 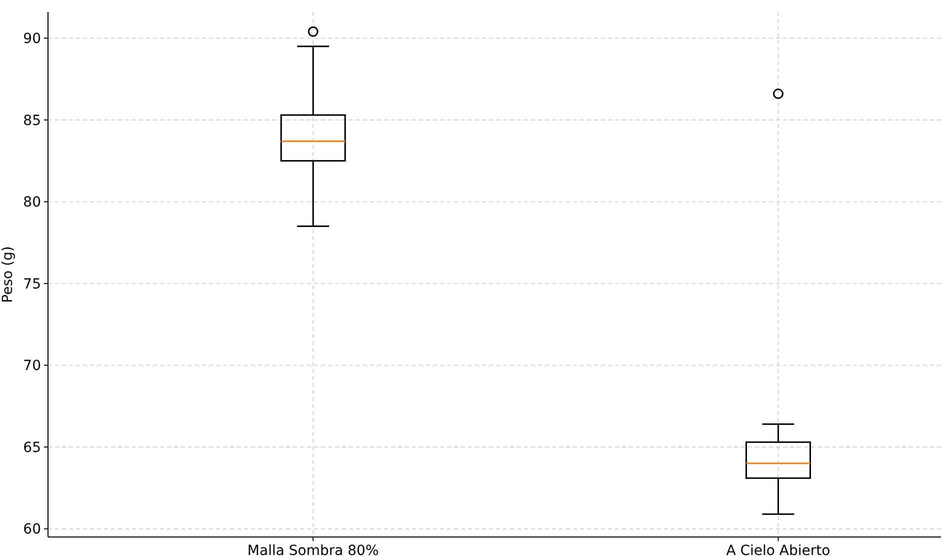 I want to click on x-tick-label: A Cielo Abierto, so click(x=778, y=551).